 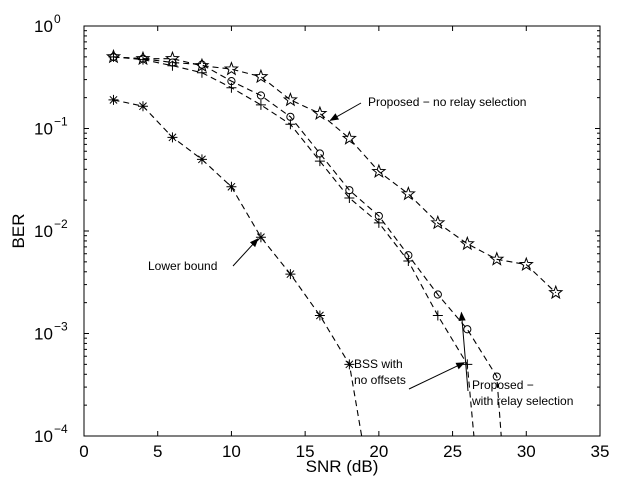 I want to click on x-axis-label: SNR (dB), so click(x=342, y=466).